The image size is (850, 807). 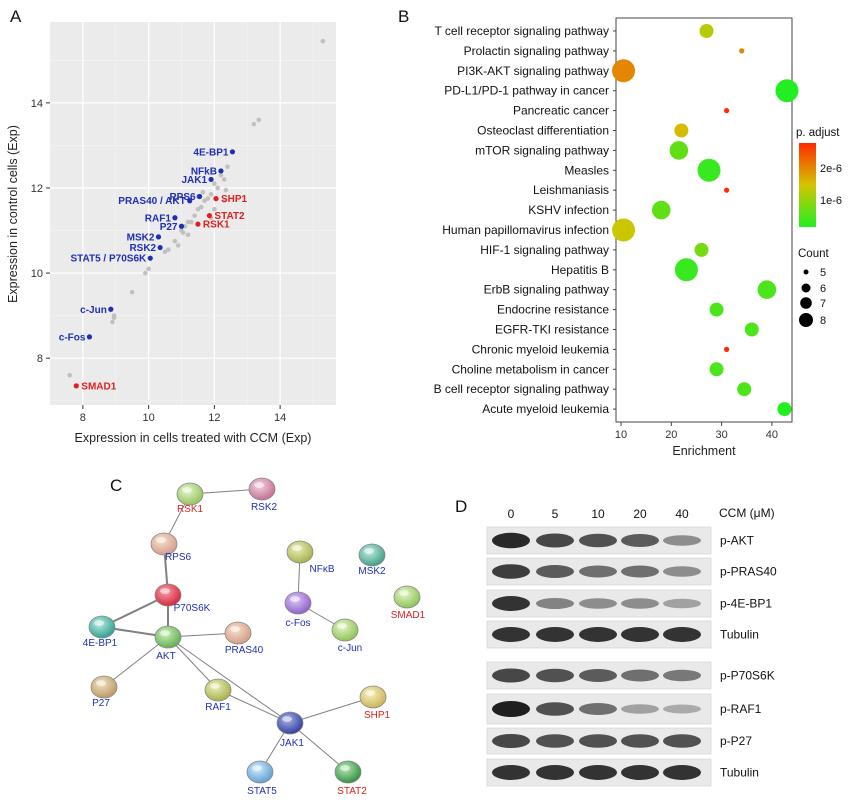 I want to click on pathway-term-label: T cell receptor signaling pathway, so click(x=521, y=31).